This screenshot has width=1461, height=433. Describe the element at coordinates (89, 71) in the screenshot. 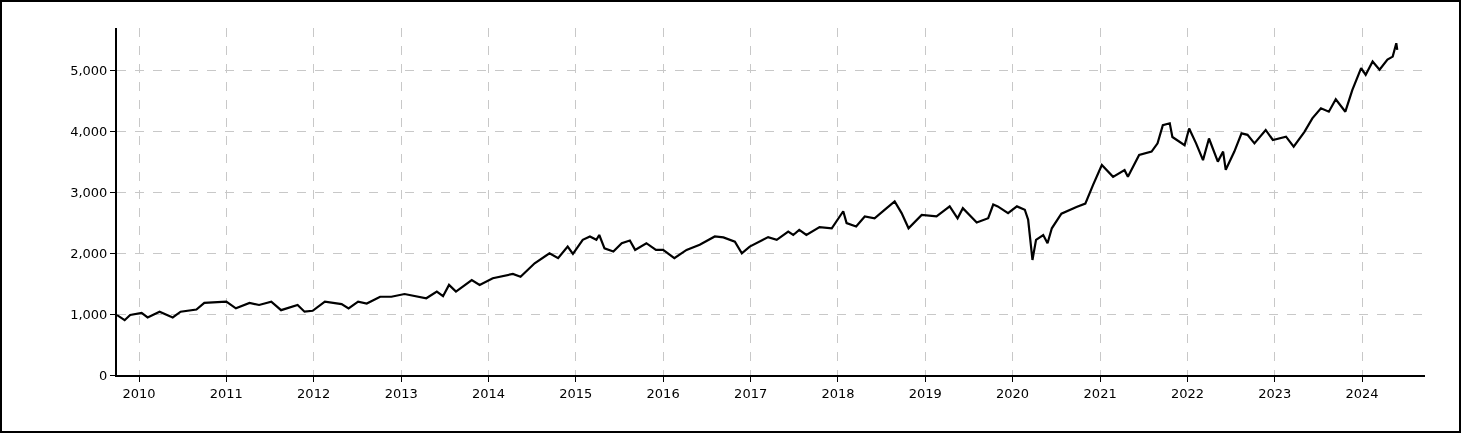

I see `y-tick-label: 5,000` at that location.